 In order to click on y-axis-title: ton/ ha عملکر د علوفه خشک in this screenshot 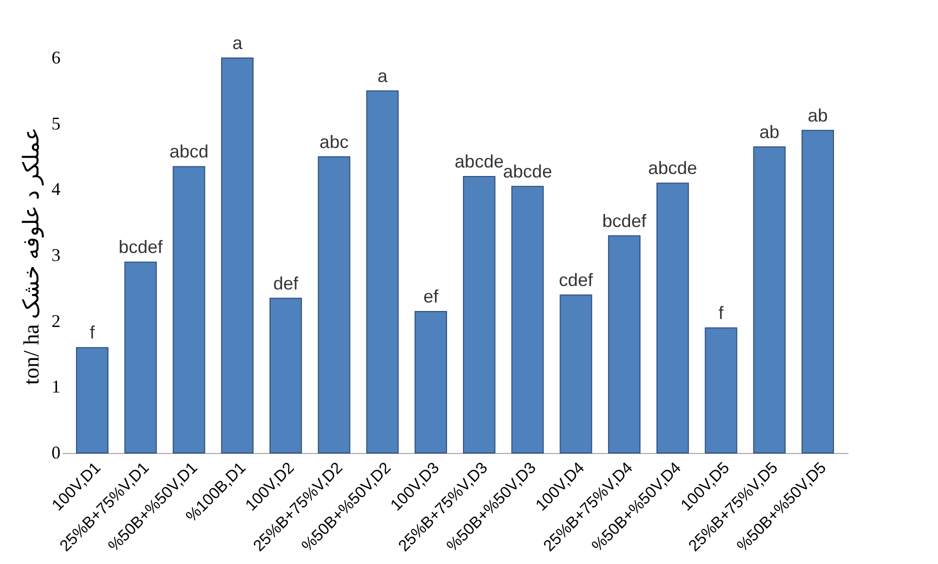, I will do `click(31, 256)`.